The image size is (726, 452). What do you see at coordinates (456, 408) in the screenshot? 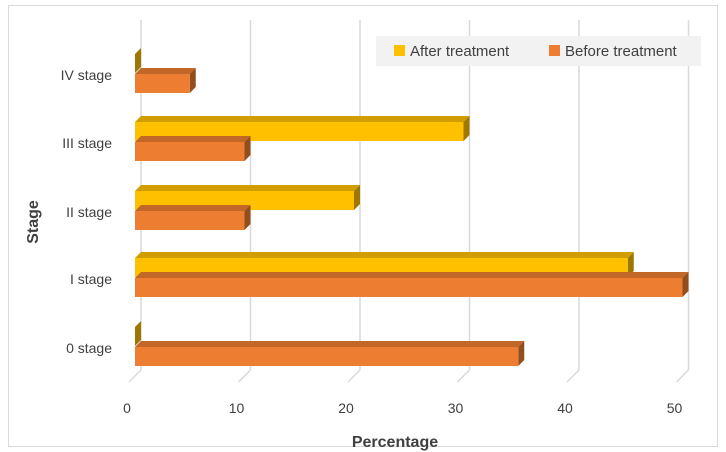
I see `x-tick-label: 30` at bounding box center [456, 408].